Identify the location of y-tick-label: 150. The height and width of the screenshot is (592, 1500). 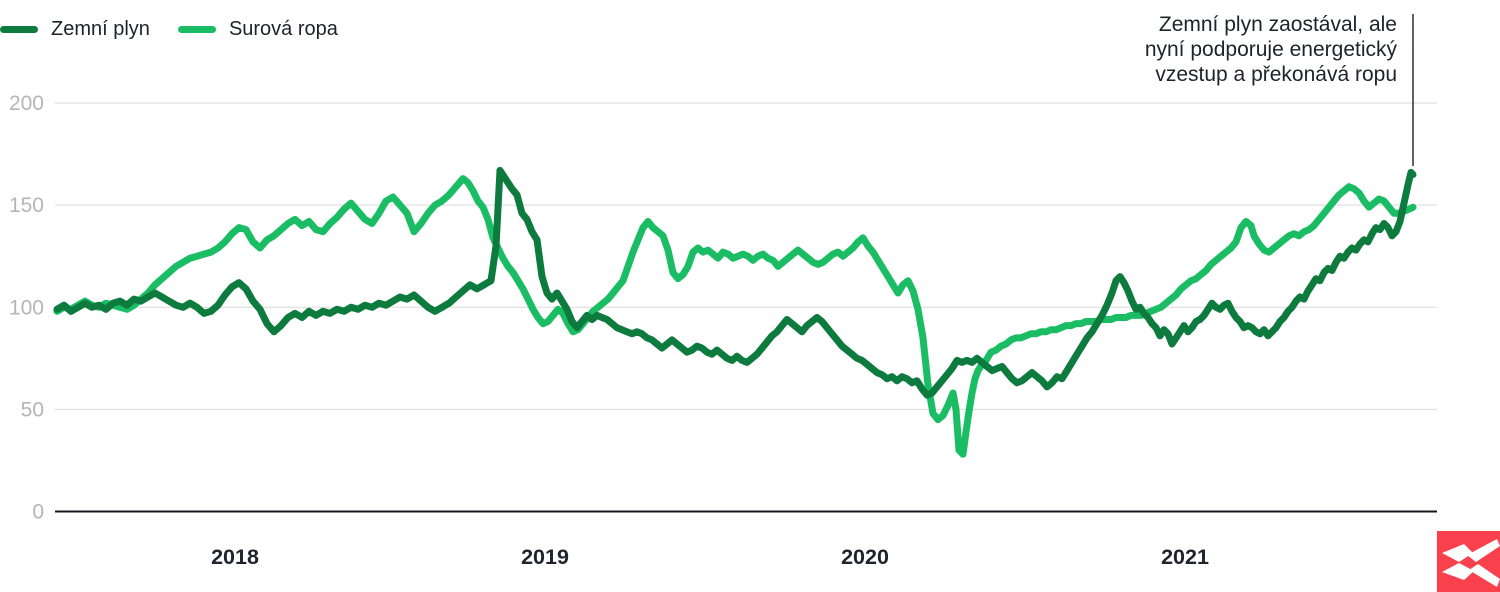
(26, 205).